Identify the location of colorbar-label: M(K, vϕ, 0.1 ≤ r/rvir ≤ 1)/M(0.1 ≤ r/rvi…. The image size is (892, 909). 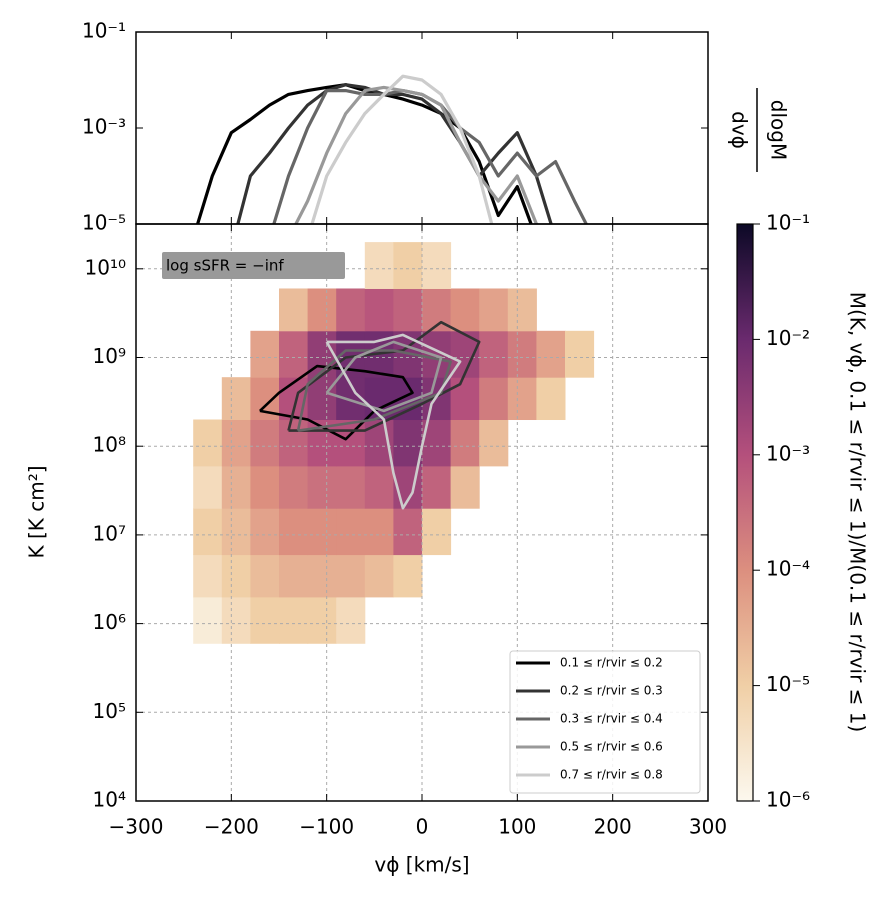
(858, 512).